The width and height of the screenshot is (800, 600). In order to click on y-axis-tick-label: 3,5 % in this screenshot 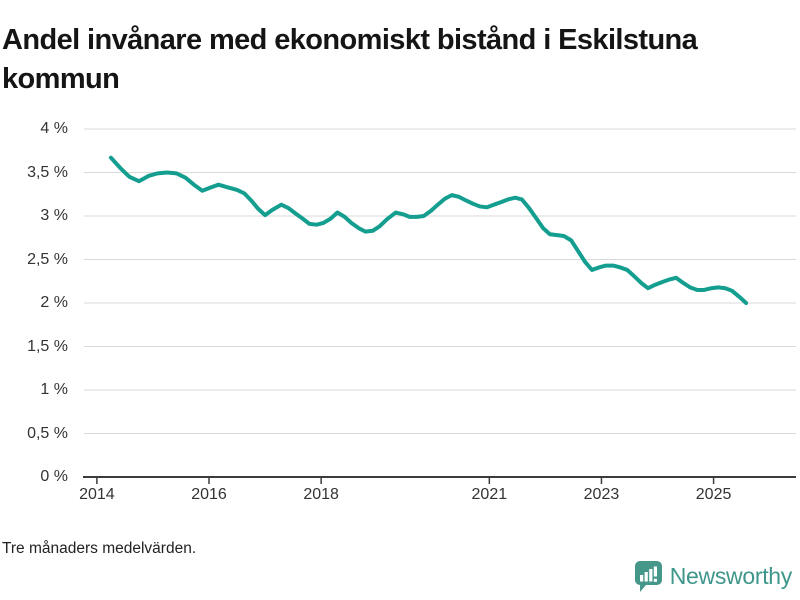, I will do `click(47, 172)`.